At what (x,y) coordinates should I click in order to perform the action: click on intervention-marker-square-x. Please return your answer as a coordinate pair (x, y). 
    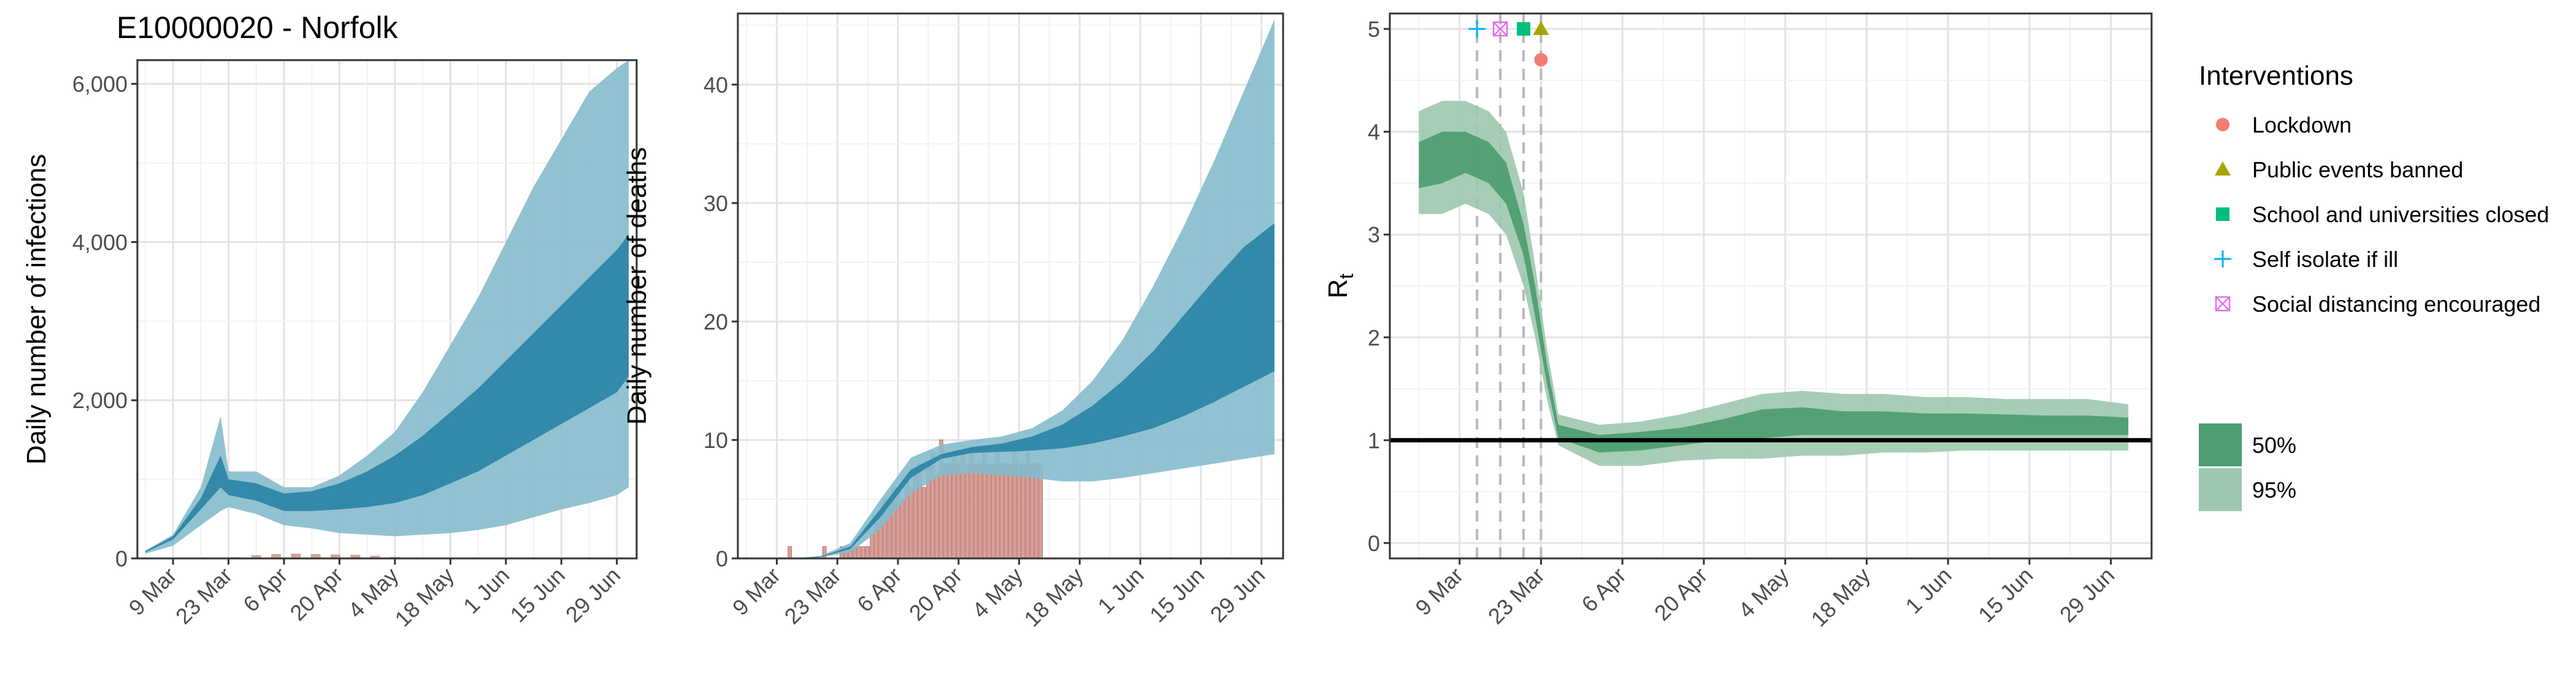
    Looking at the image, I should click on (1500, 29).